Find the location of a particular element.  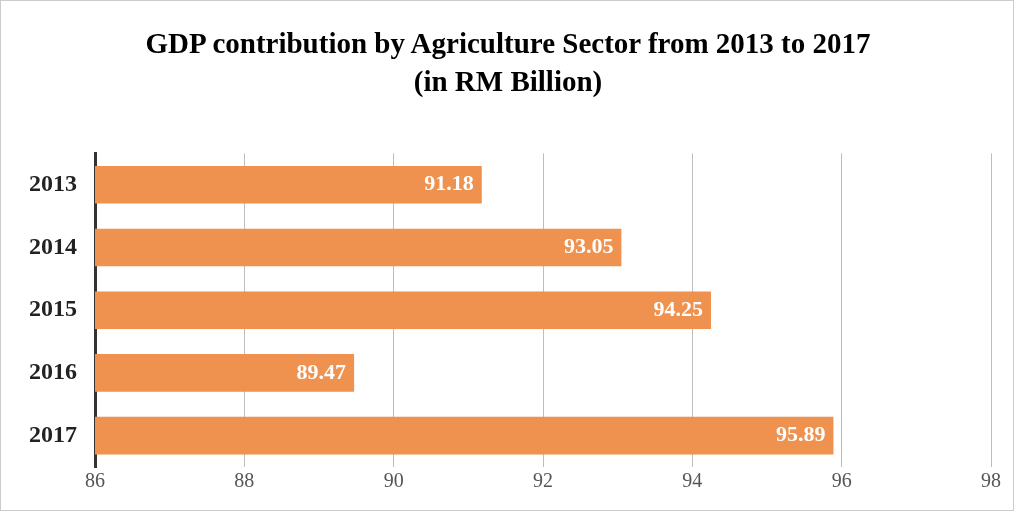

chart-subtitle: (in RM Billion) is located at coordinates (508, 81).